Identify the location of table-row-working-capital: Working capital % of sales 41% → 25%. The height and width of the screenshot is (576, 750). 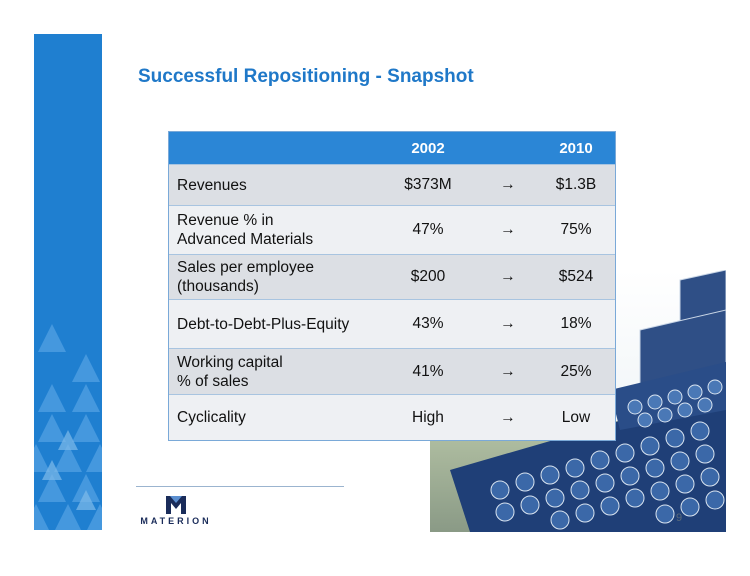
(392, 371).